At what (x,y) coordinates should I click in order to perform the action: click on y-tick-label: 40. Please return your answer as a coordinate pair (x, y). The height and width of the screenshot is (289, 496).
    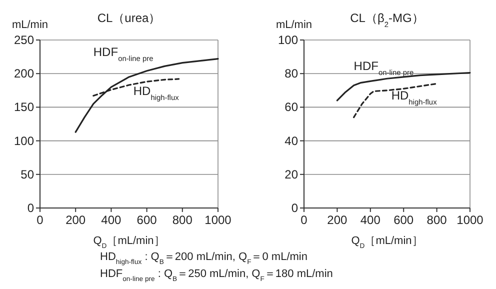
    Looking at the image, I should click on (291, 141).